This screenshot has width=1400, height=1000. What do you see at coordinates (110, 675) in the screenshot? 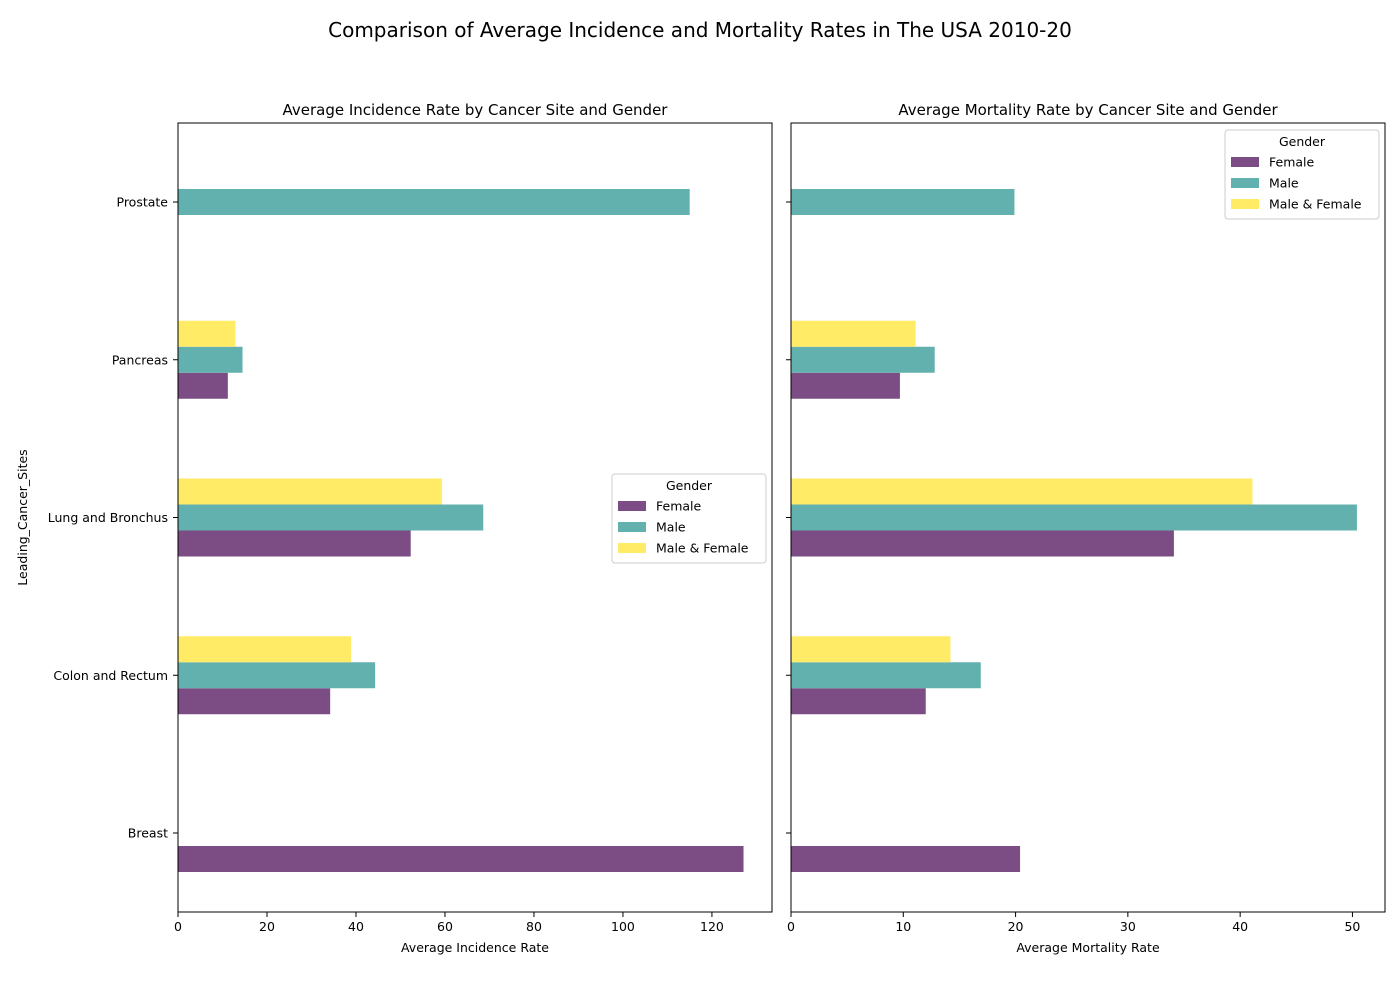
I see `y-tick-label: Colon and Rectum` at bounding box center [110, 675].